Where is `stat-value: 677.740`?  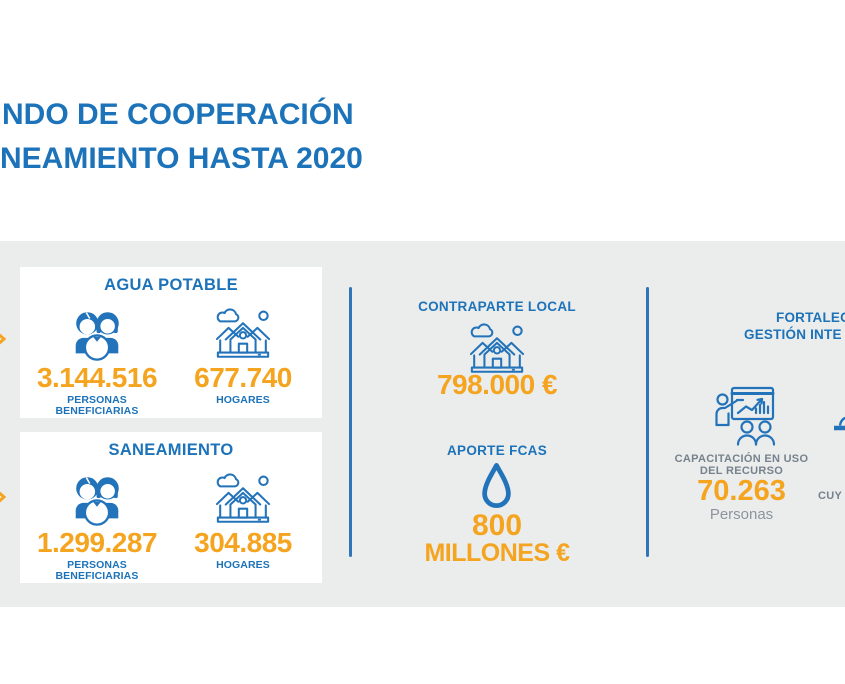 stat-value: 677.740 is located at coordinates (243, 377).